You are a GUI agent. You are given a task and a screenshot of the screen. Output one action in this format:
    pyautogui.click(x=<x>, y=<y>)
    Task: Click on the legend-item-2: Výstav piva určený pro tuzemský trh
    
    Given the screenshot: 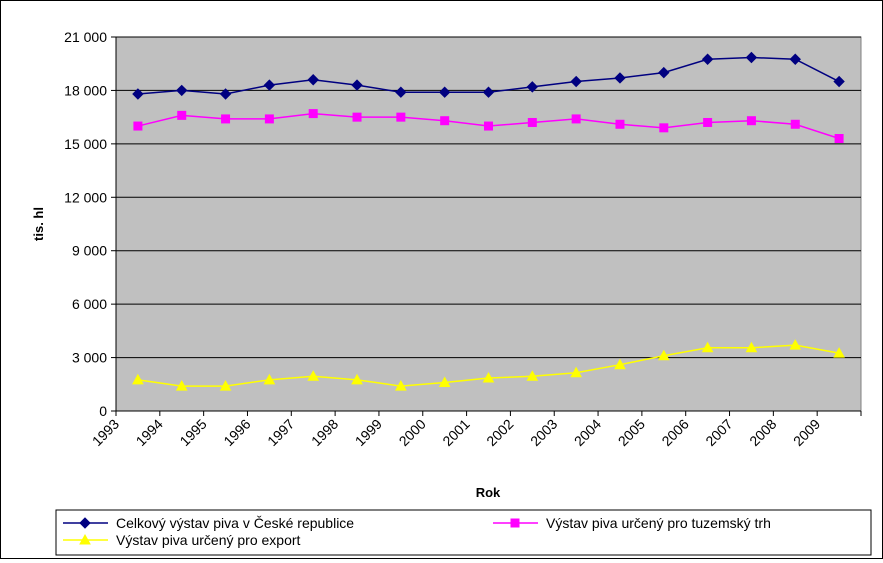 What is the action you would take?
    pyautogui.click(x=632, y=523)
    